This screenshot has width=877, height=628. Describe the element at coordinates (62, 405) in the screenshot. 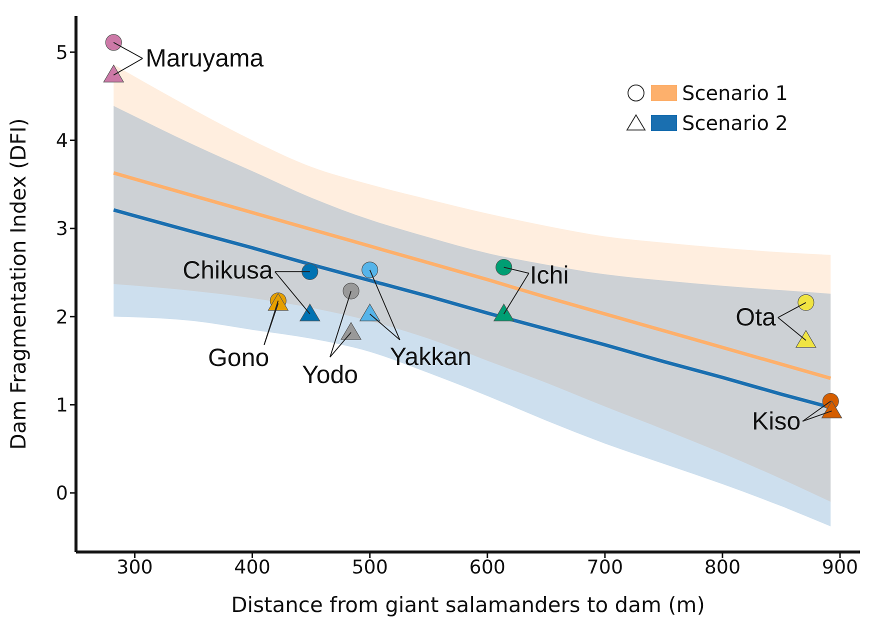

I see `y-tick-label: 1` at that location.